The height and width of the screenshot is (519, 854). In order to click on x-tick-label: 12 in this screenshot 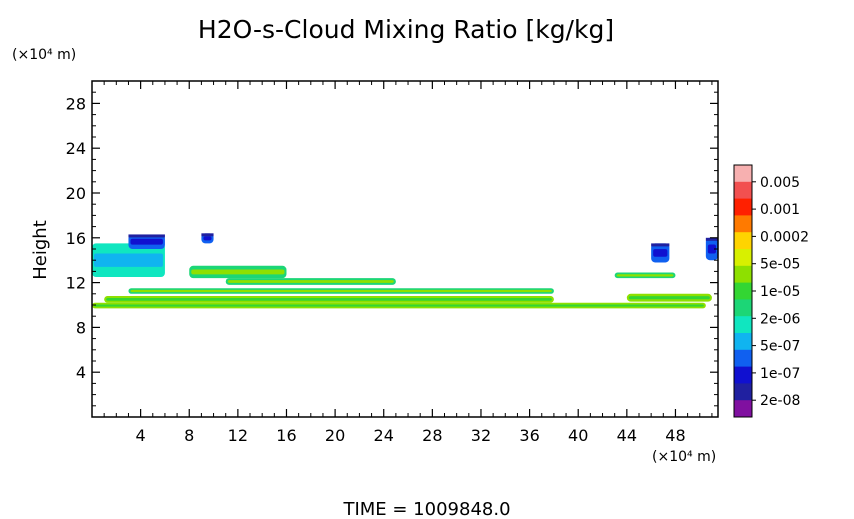, I will do `click(238, 435)`.